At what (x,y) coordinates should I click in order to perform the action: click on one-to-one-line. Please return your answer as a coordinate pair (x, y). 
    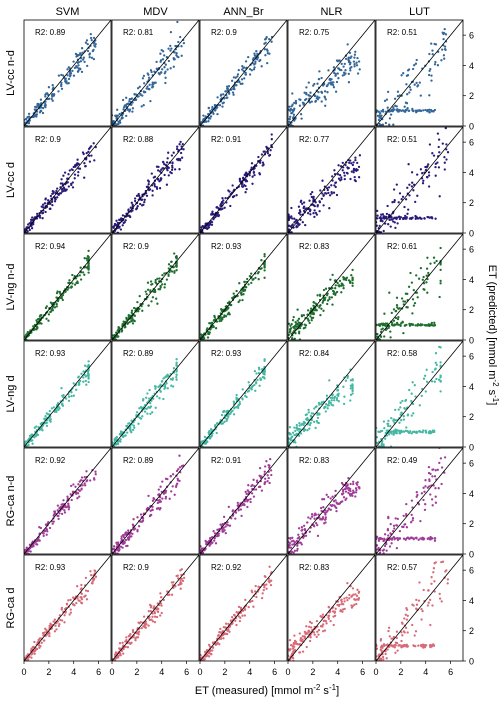
    Looking at the image, I should click on (419, 73).